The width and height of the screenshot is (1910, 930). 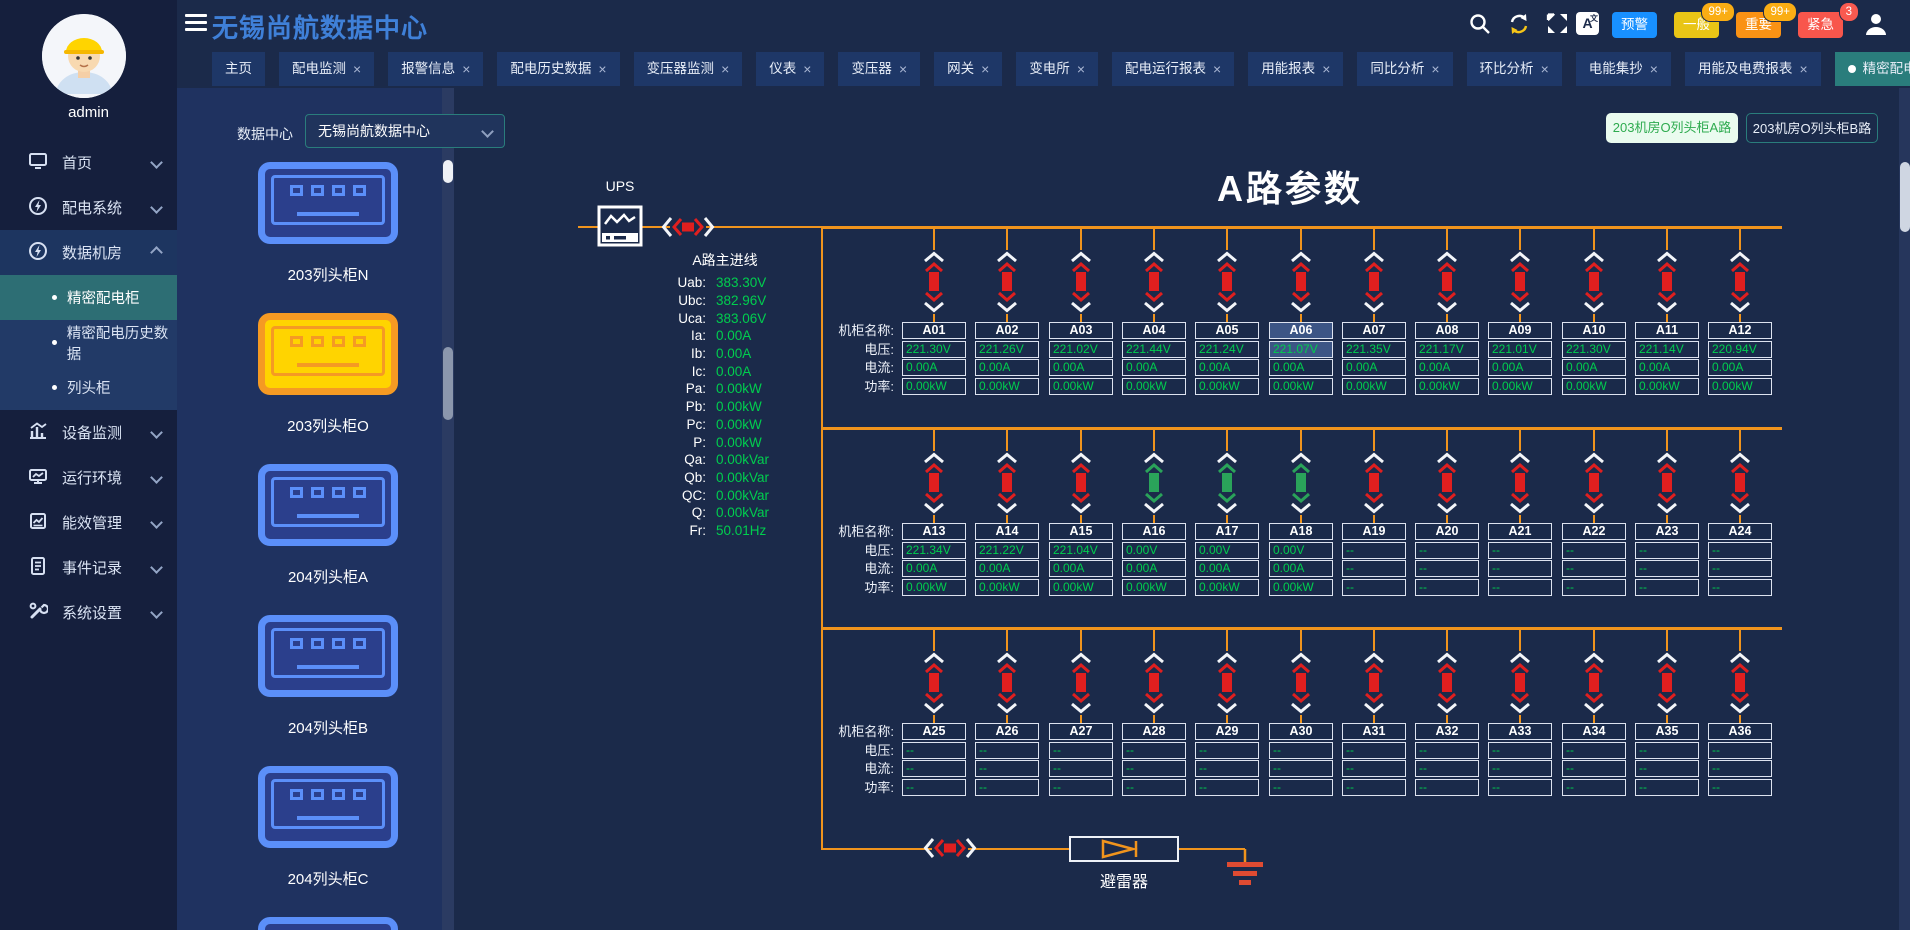 I want to click on cabinet-thumb-203列头柜N, so click(x=328, y=203).